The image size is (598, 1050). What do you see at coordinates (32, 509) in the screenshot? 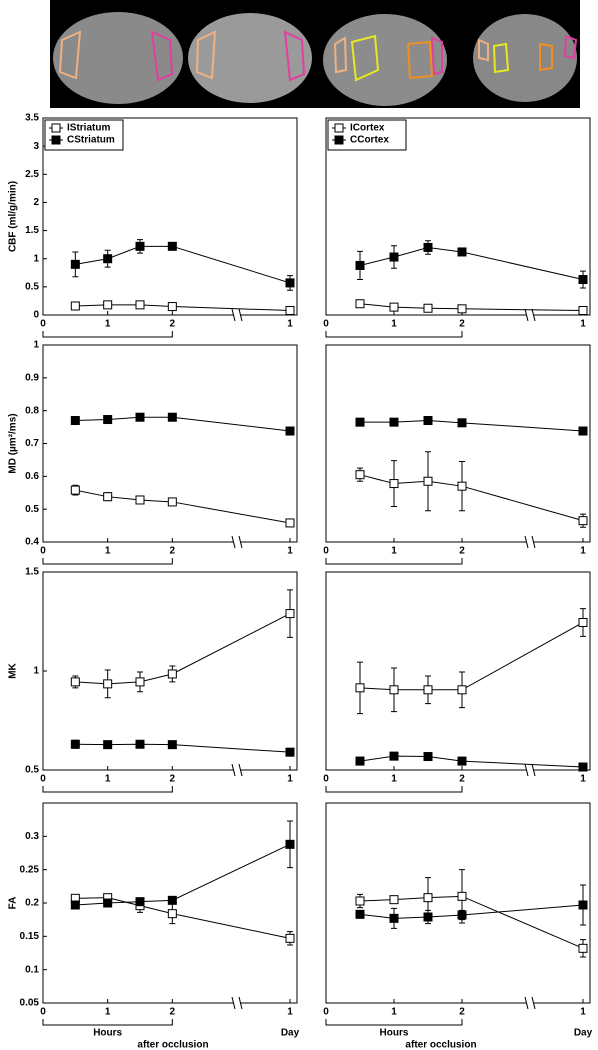
I see `y-tick-label: 0.5` at bounding box center [32, 509].